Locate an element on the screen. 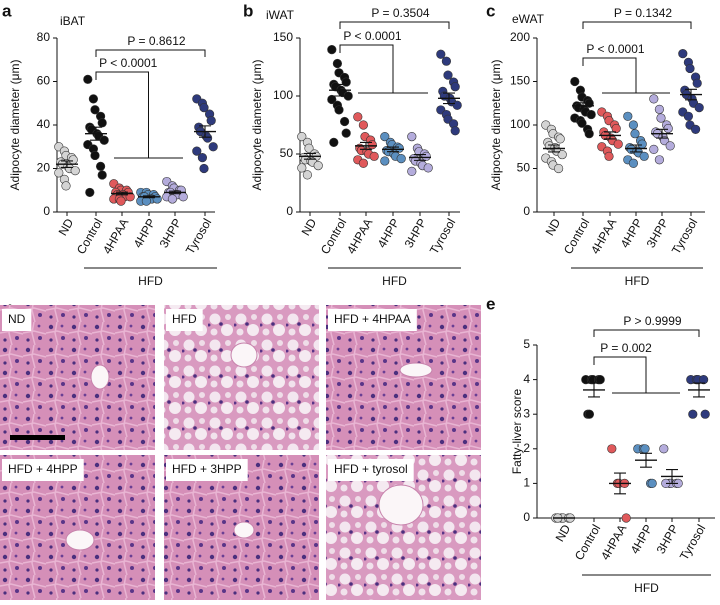 The width and height of the screenshot is (720, 605). y-tick-label: 3 is located at coordinates (526, 413).